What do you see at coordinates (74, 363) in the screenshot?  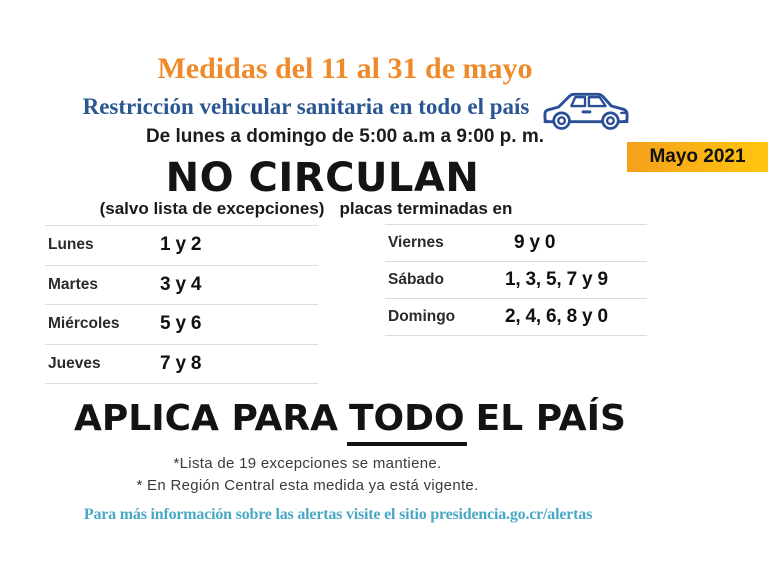 I see `day-label: Jueves` at bounding box center [74, 363].